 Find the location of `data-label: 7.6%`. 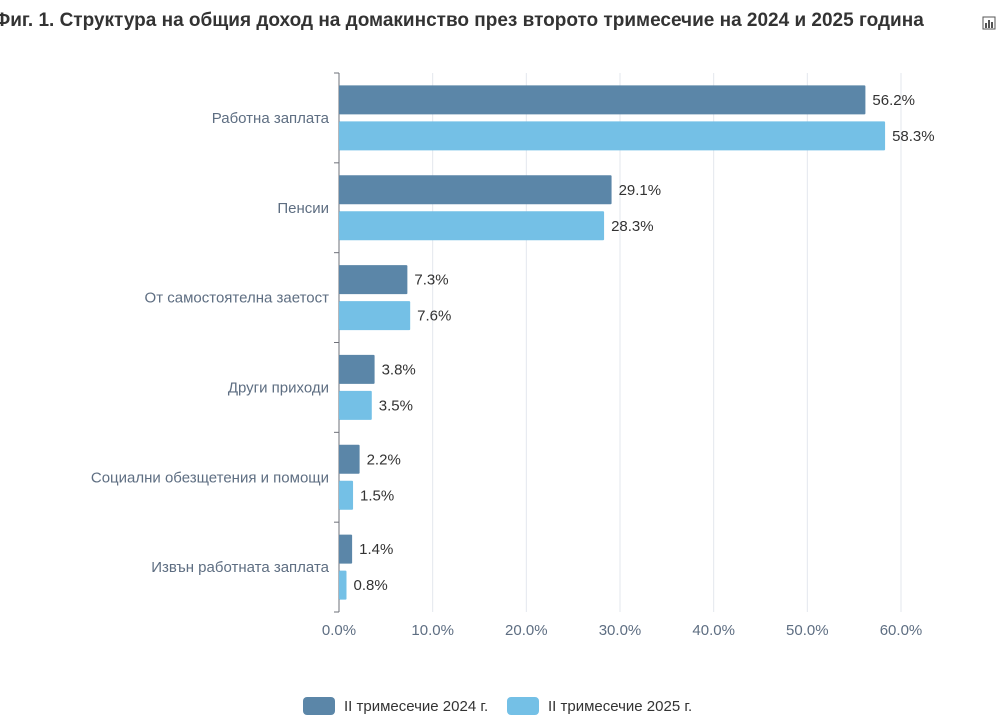

data-label: 7.6% is located at coordinates (434, 316).